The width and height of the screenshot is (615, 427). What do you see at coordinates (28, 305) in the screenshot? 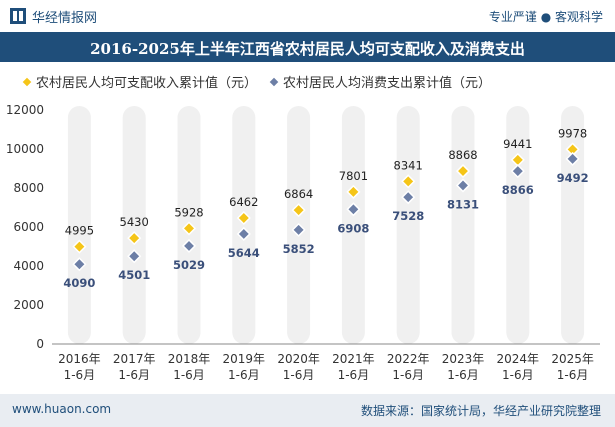
I see `y-tick-label: 2000` at bounding box center [28, 305].